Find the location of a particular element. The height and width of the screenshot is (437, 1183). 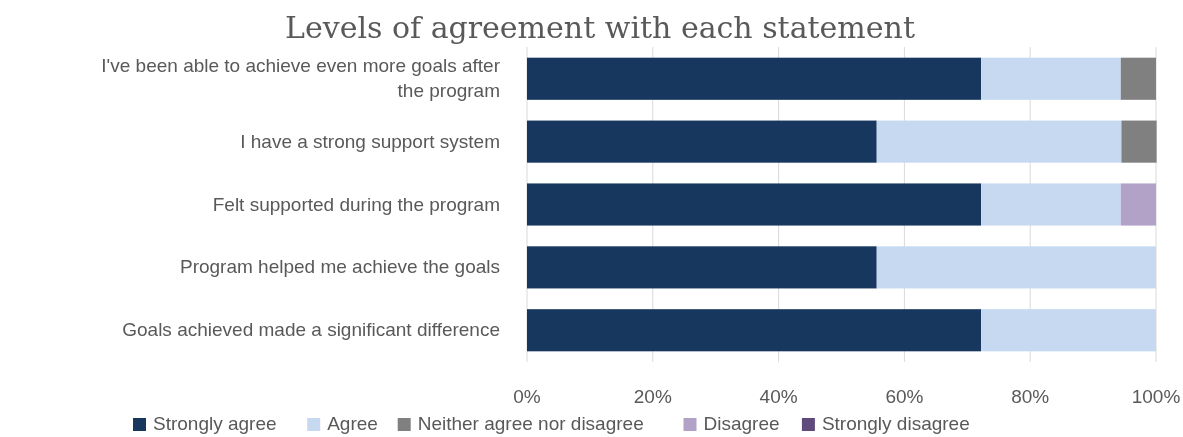

x-tick-label: 40% is located at coordinates (778, 396).